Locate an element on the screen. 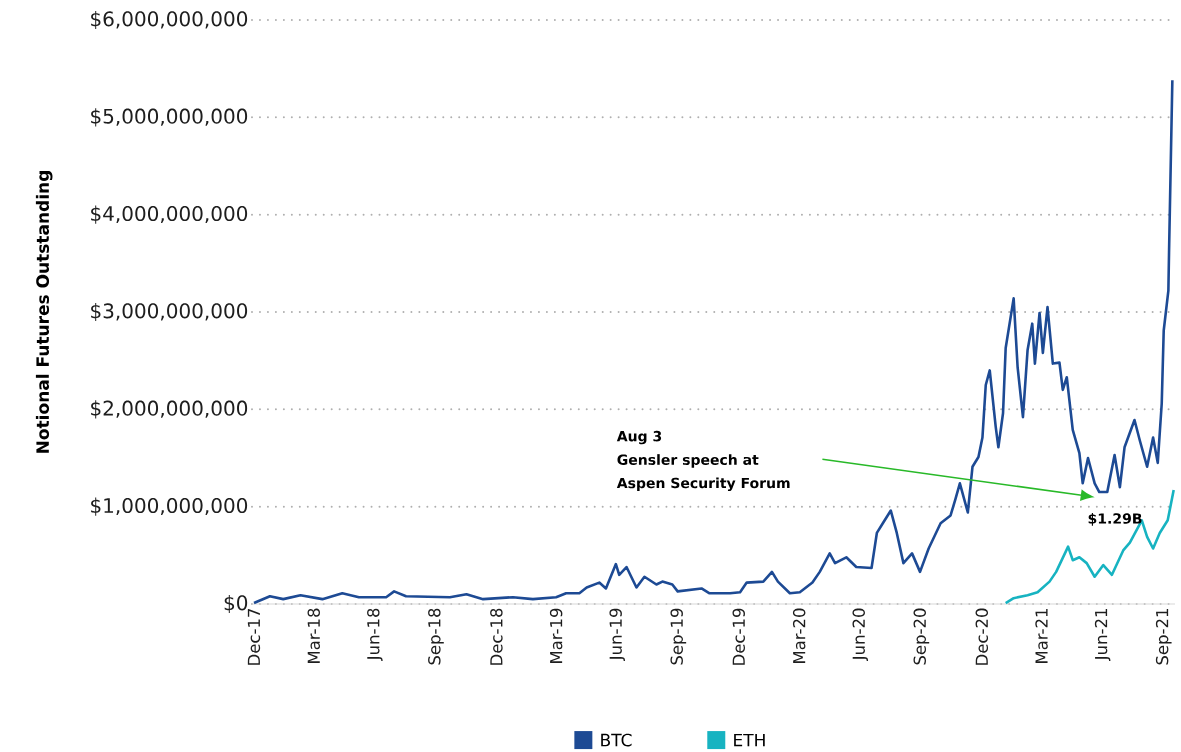 The image size is (1181, 752). annotation: Gensler speech at is located at coordinates (688, 461).